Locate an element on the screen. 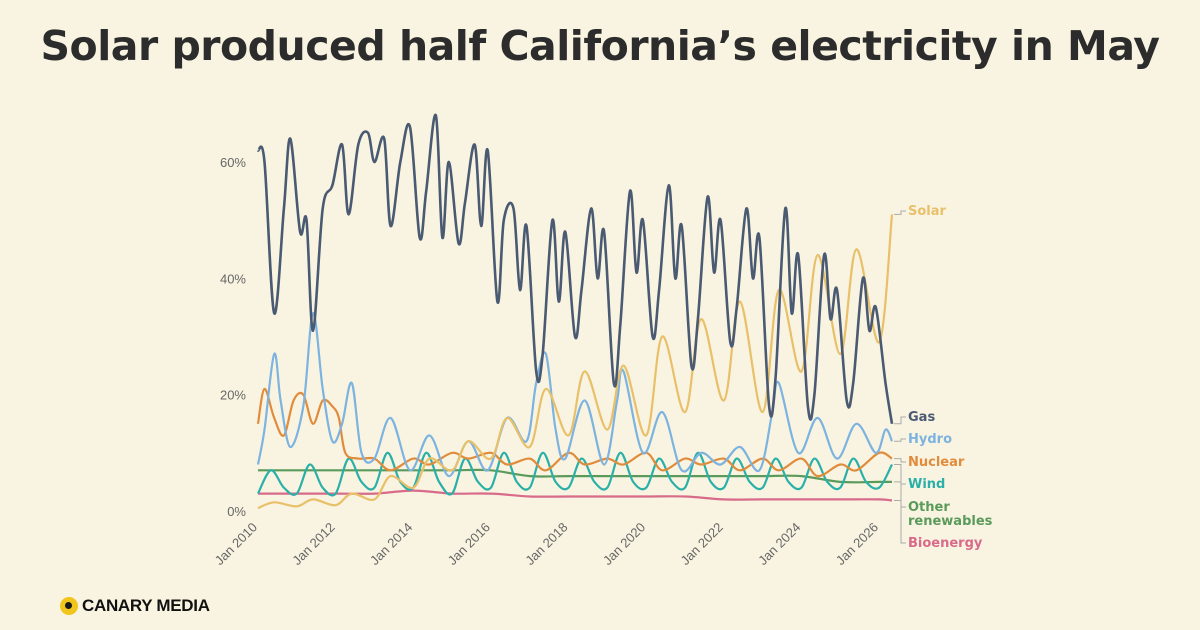  brand-logo: CANARY MEDIA is located at coordinates (135, 606).